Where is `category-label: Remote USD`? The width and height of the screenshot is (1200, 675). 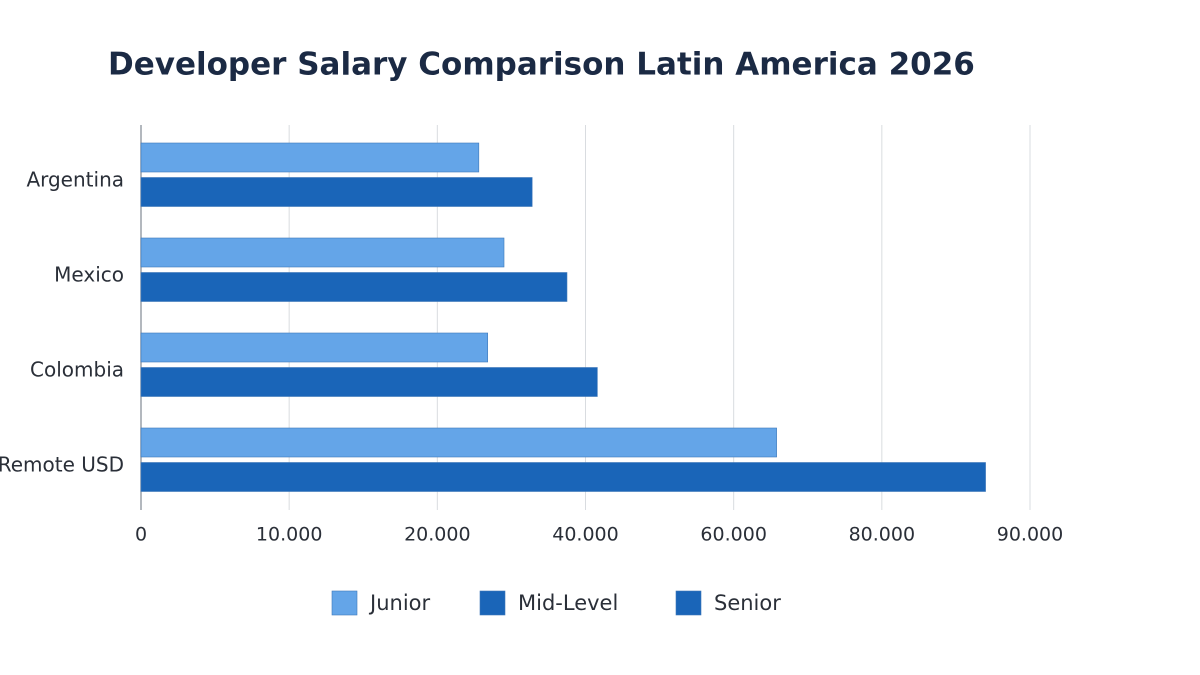
category-label: Remote USD is located at coordinates (62, 465).